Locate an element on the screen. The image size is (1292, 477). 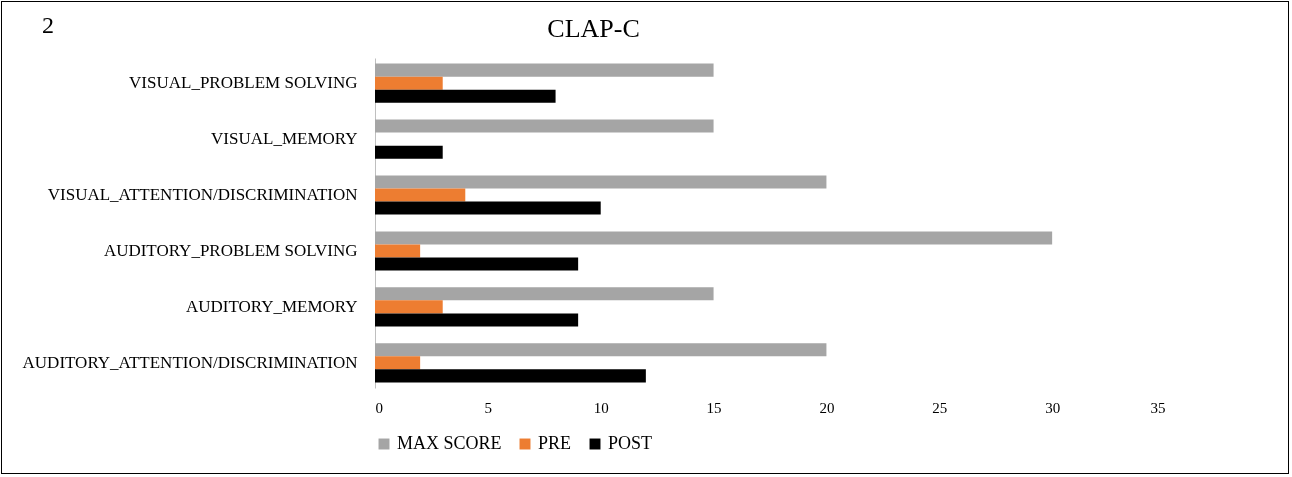
y-tick-label: AUDITORY_PROBLEM SOLVING is located at coordinates (230, 250).